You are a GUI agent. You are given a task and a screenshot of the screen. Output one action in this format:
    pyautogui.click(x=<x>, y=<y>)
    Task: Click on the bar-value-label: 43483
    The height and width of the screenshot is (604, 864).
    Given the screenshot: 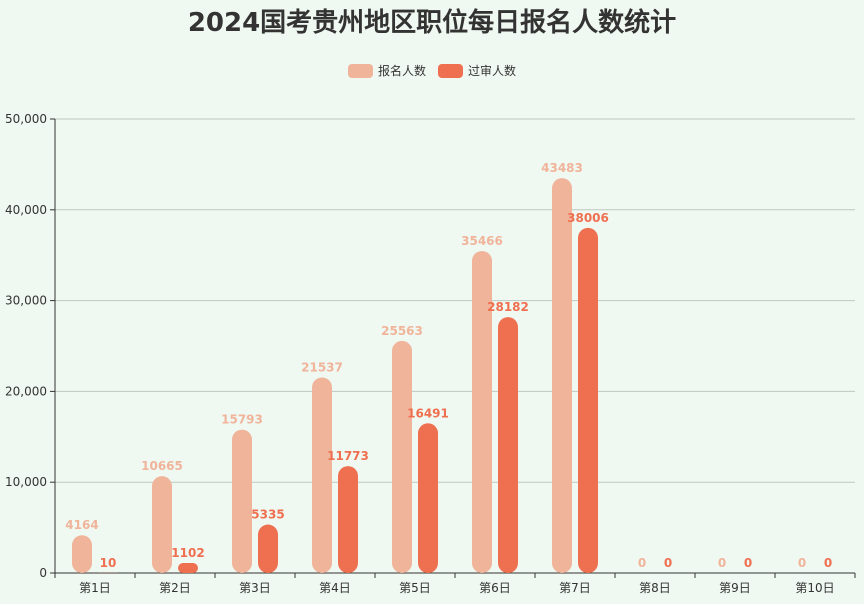 What is the action you would take?
    pyautogui.click(x=562, y=168)
    